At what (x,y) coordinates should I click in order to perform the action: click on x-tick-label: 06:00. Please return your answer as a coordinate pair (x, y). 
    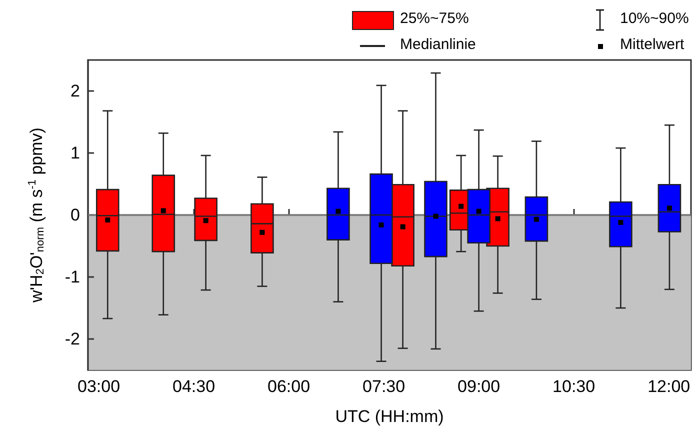
    Looking at the image, I should click on (289, 386).